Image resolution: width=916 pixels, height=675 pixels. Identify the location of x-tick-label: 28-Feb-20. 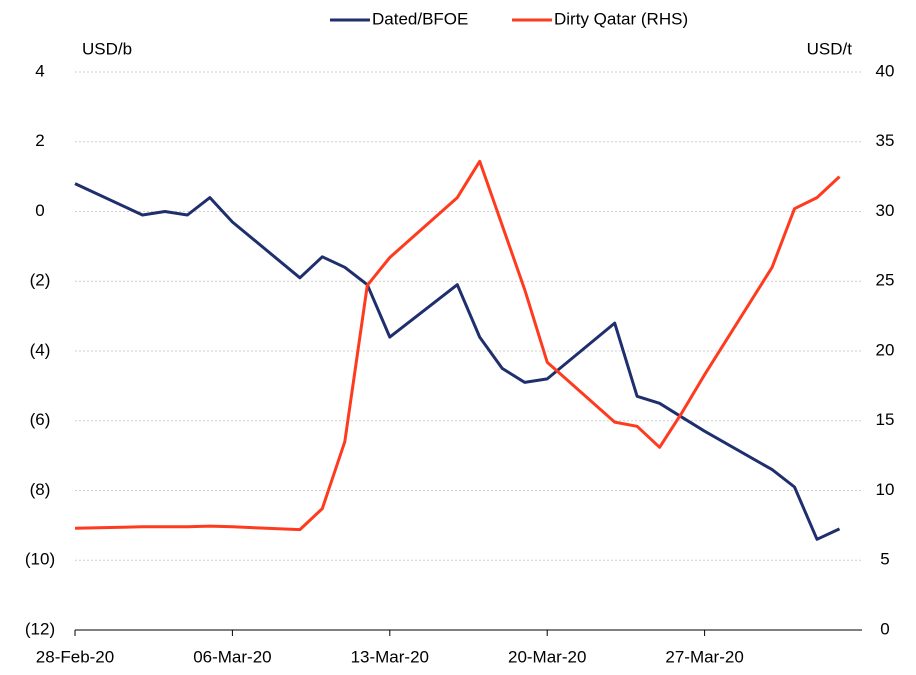
(75, 656).